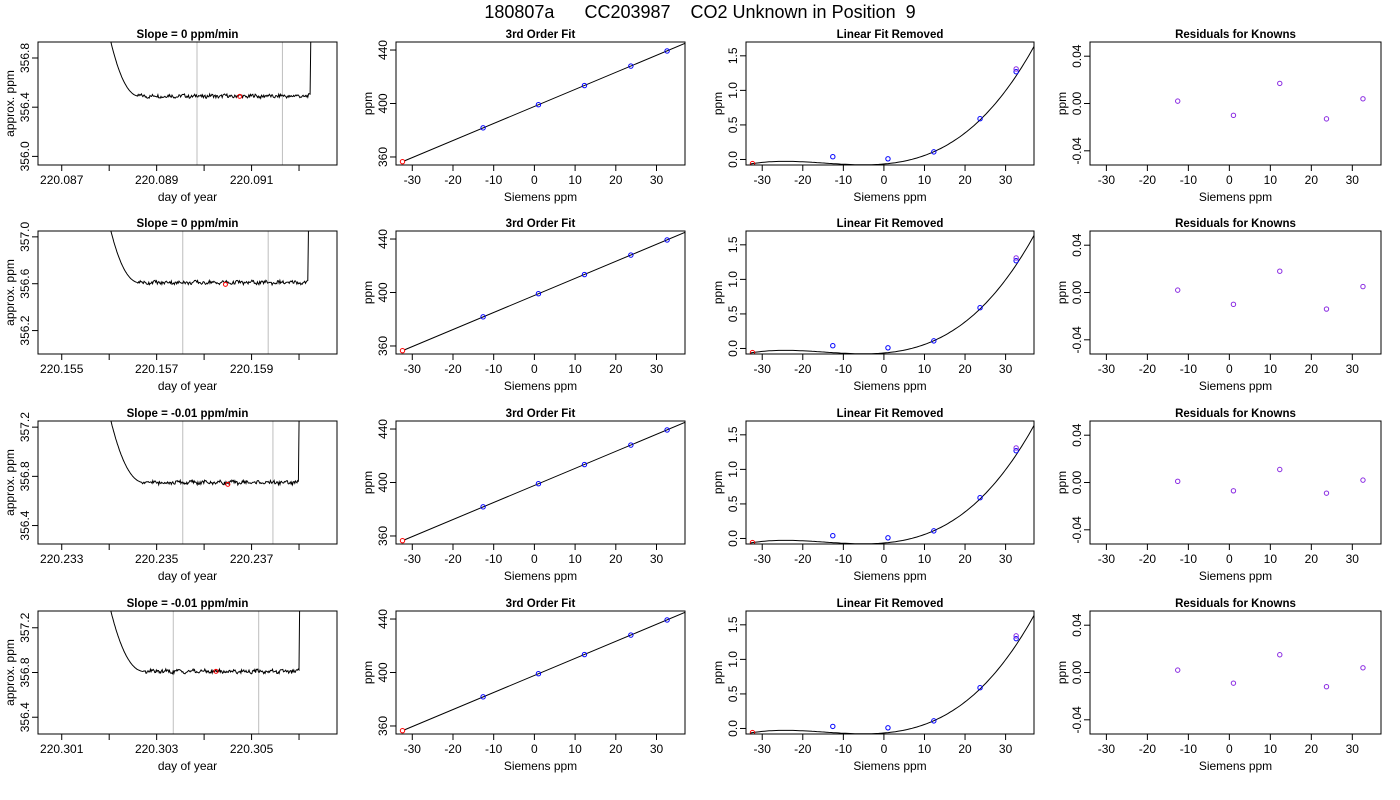  Describe the element at coordinates (25, 427) in the screenshot. I see `y-tick-label: 357.2` at that location.